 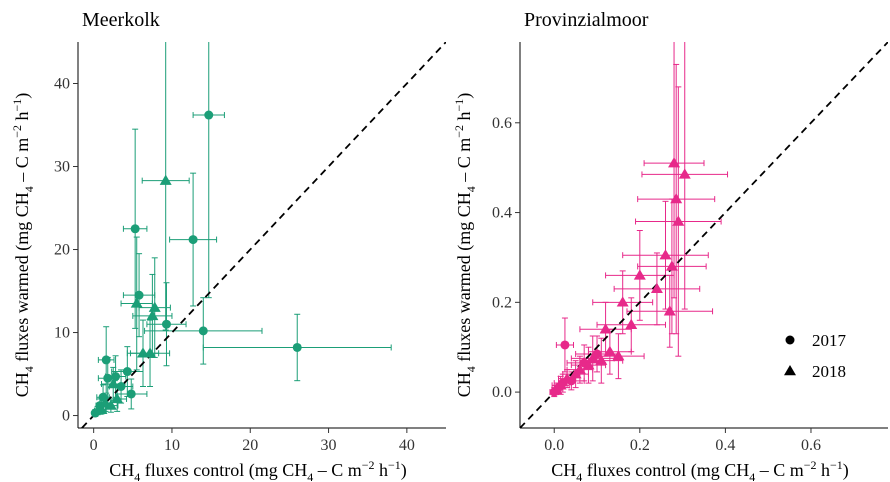 I want to click on panel-title: Meerkolk, so click(x=121, y=20).